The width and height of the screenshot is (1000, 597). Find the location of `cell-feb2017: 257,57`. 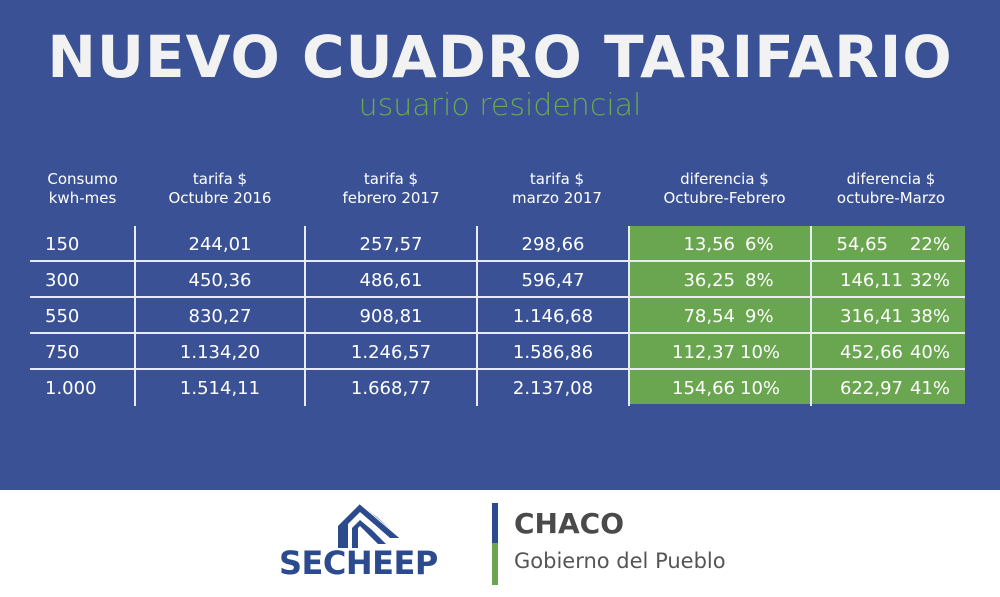

cell-feb2017: 257,57 is located at coordinates (391, 244).